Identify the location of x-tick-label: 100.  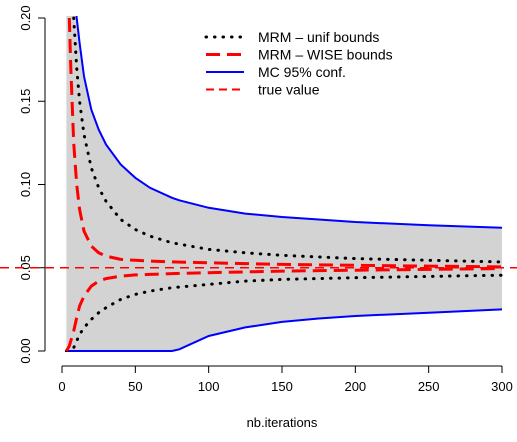
(209, 386).